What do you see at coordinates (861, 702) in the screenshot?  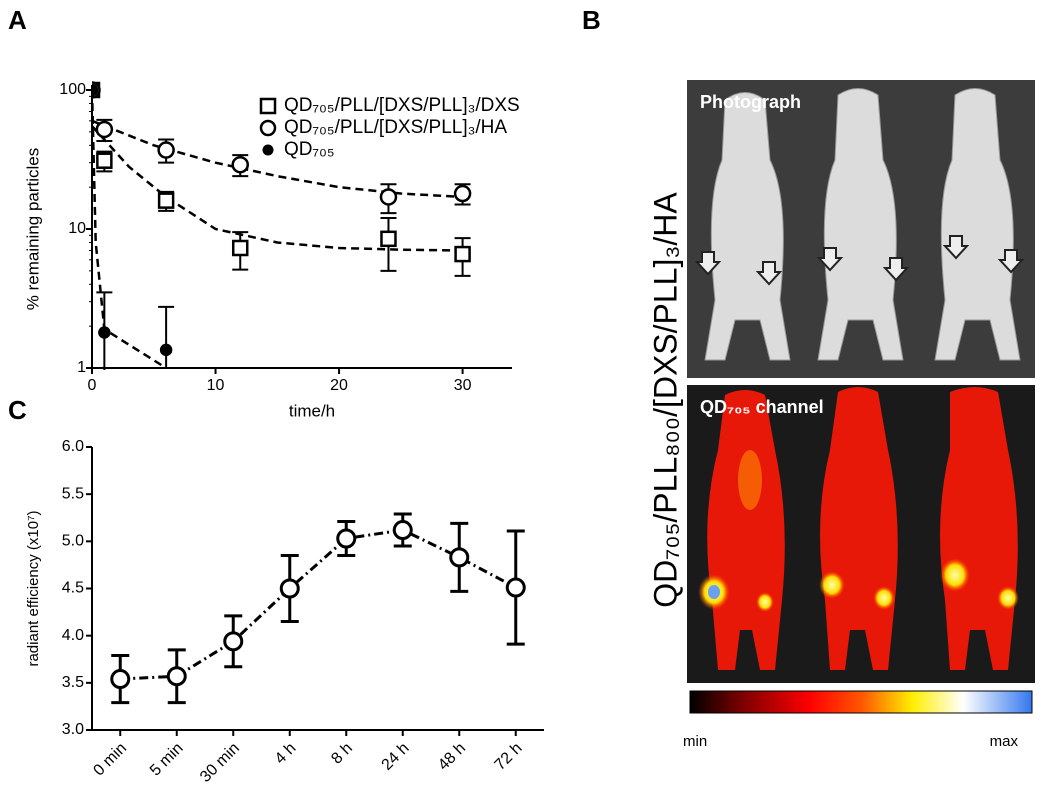 I see `color-scale` at bounding box center [861, 702].